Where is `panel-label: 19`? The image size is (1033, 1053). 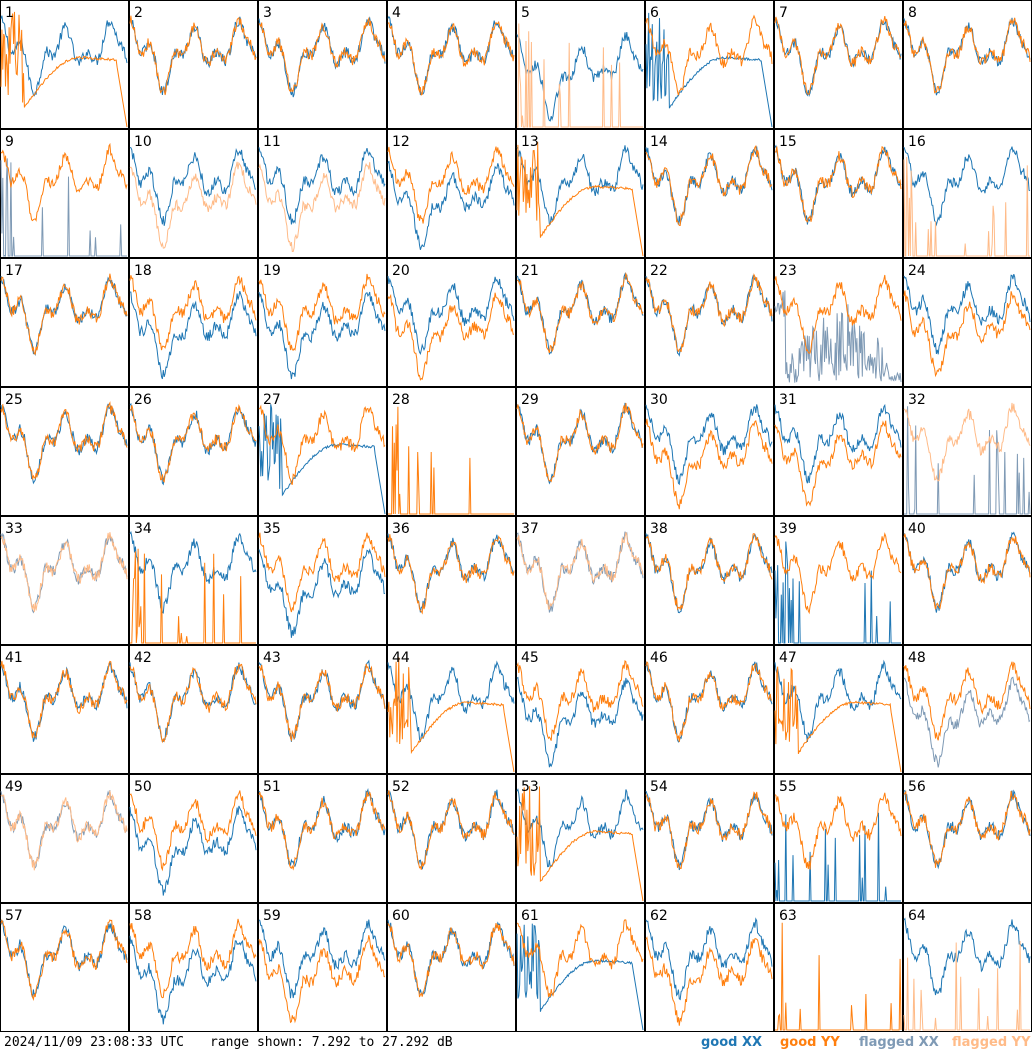 panel-label: 19 is located at coordinates (272, 271).